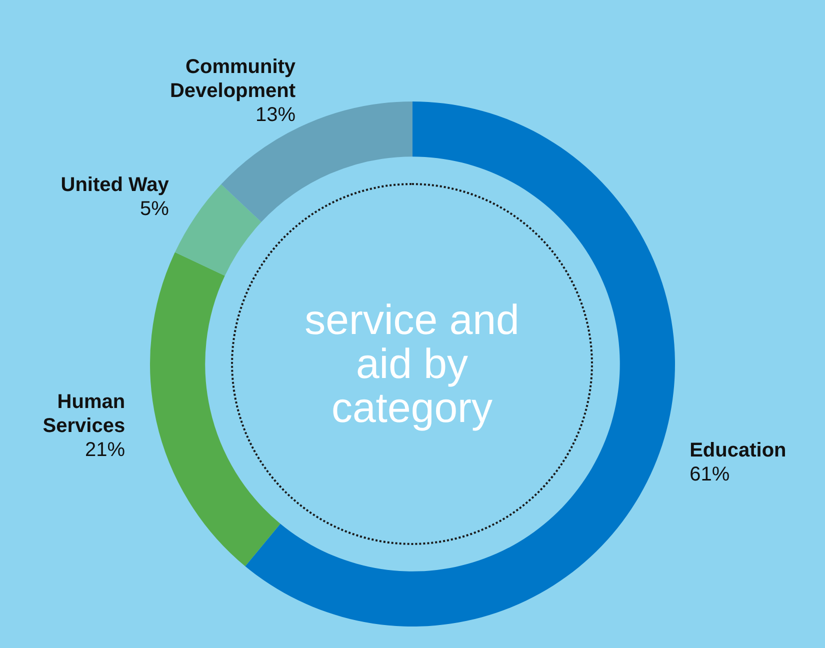 The image size is (825, 648). I want to click on data-label: 5%, so click(155, 209).